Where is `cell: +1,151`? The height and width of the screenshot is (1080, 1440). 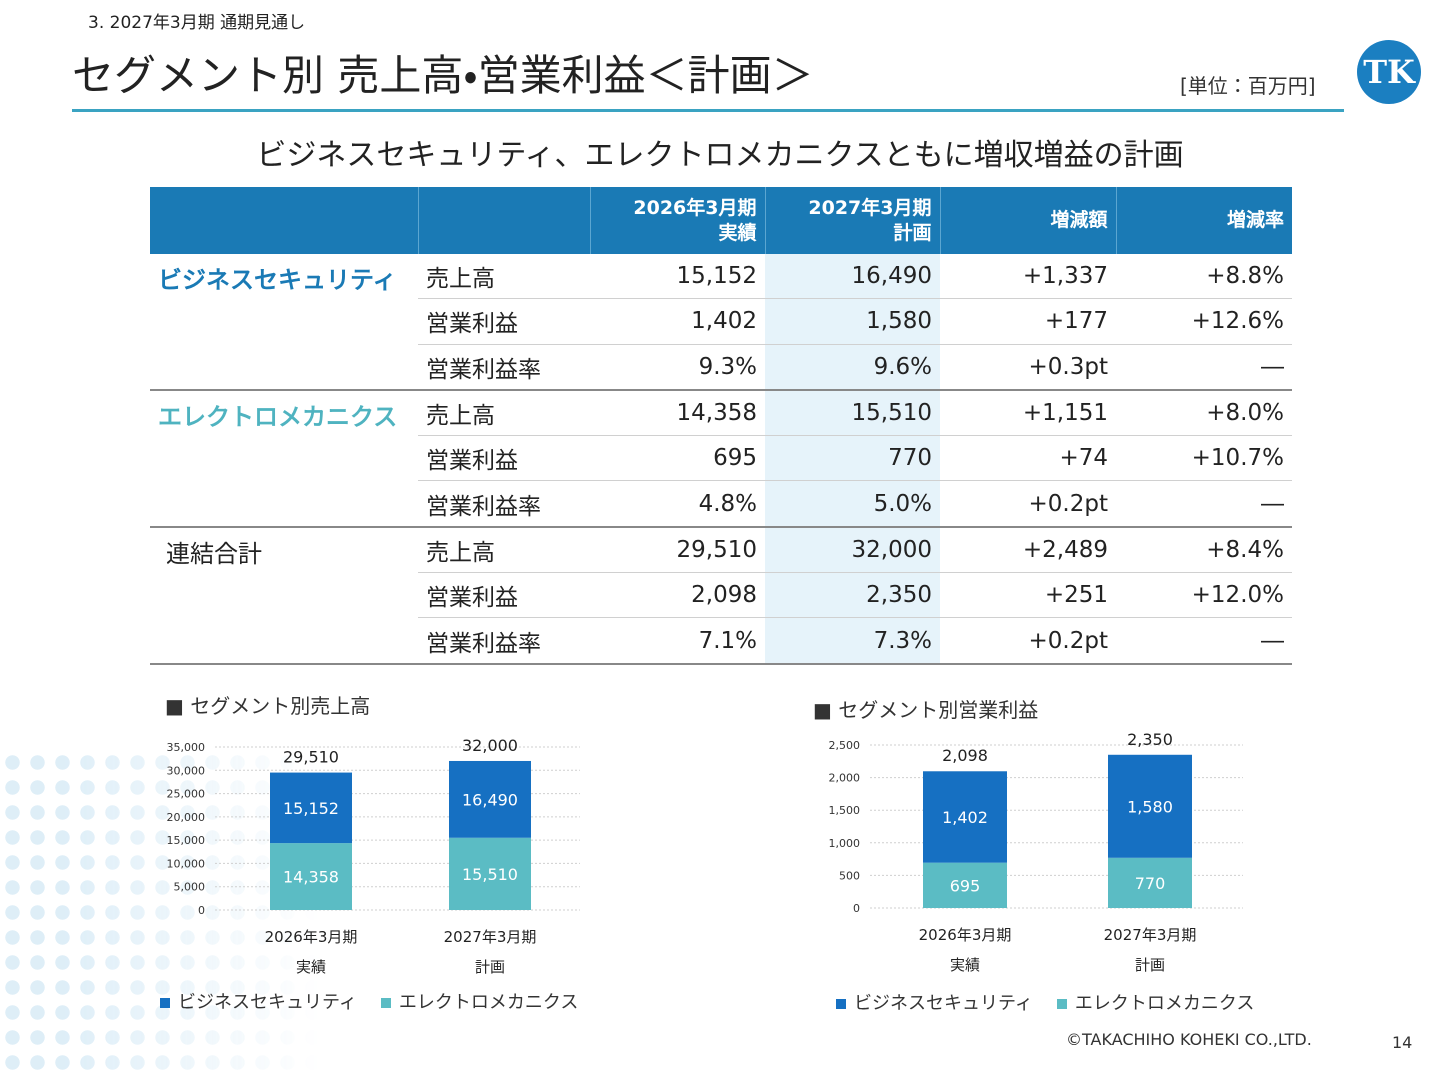
cell: +1,151 is located at coordinates (1028, 413).